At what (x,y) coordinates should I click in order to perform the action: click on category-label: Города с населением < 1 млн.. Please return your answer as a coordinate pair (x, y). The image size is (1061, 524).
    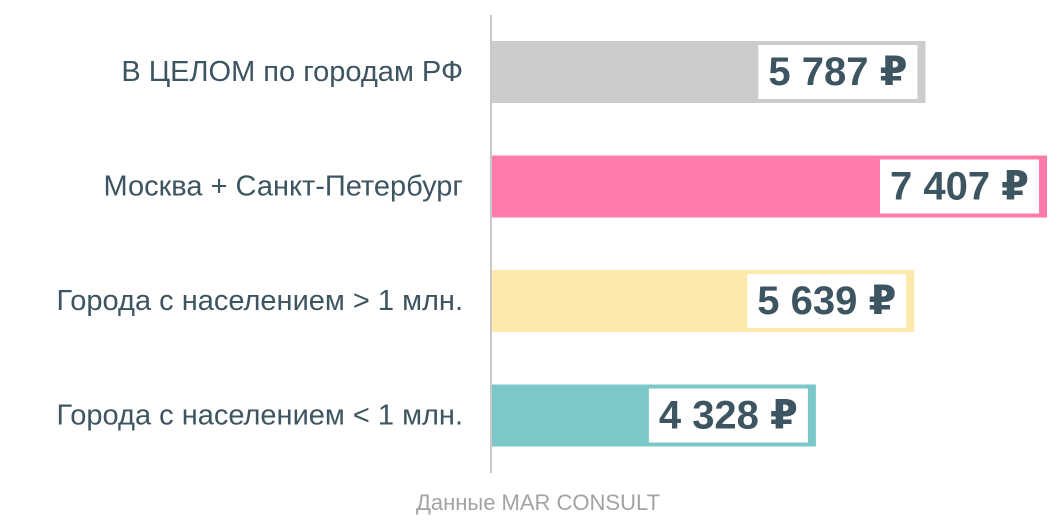
    Looking at the image, I should click on (260, 416).